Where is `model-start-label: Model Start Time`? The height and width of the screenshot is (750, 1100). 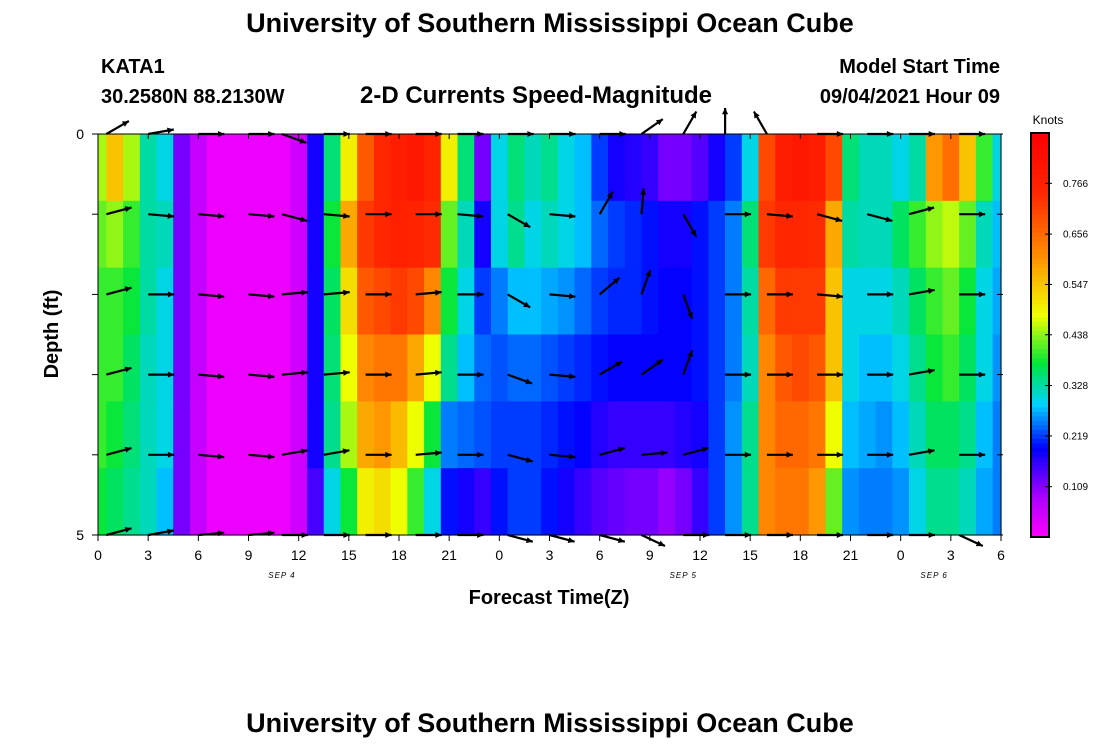
model-start-label: Model Start Time is located at coordinates (919, 67).